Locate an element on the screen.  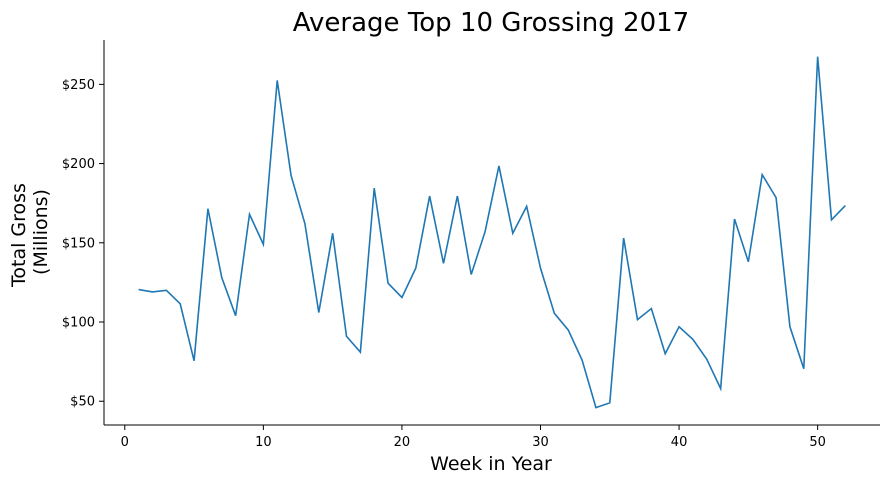
y-tick-label: $150 is located at coordinates (78, 243).